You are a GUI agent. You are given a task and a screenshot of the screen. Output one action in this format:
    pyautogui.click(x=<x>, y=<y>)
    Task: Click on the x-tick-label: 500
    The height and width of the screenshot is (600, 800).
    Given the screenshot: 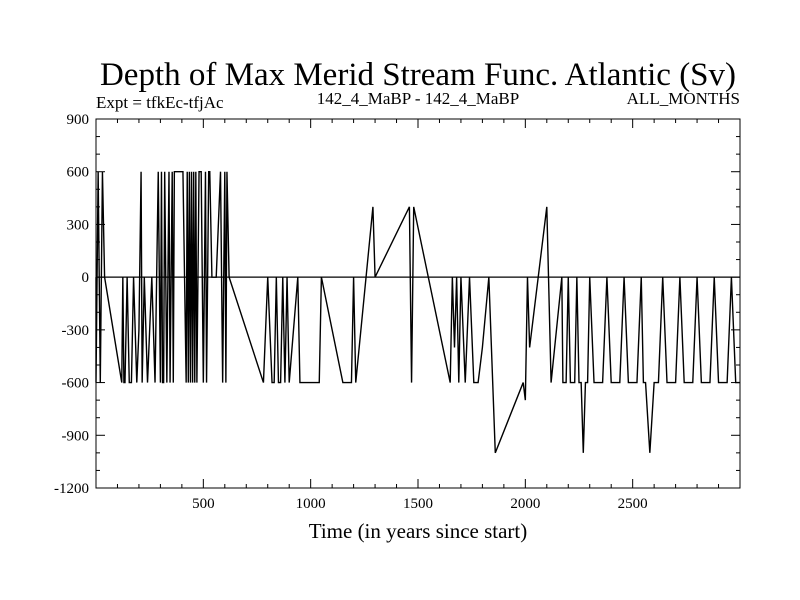 What is the action you would take?
    pyautogui.click(x=203, y=504)
    